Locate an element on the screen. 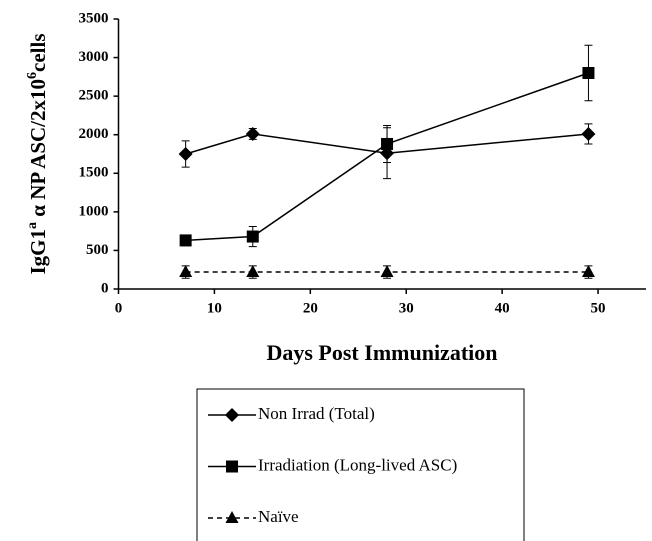  y-axis-label: IgG1a α NP ASC/2x106cells is located at coordinates (37, 154).